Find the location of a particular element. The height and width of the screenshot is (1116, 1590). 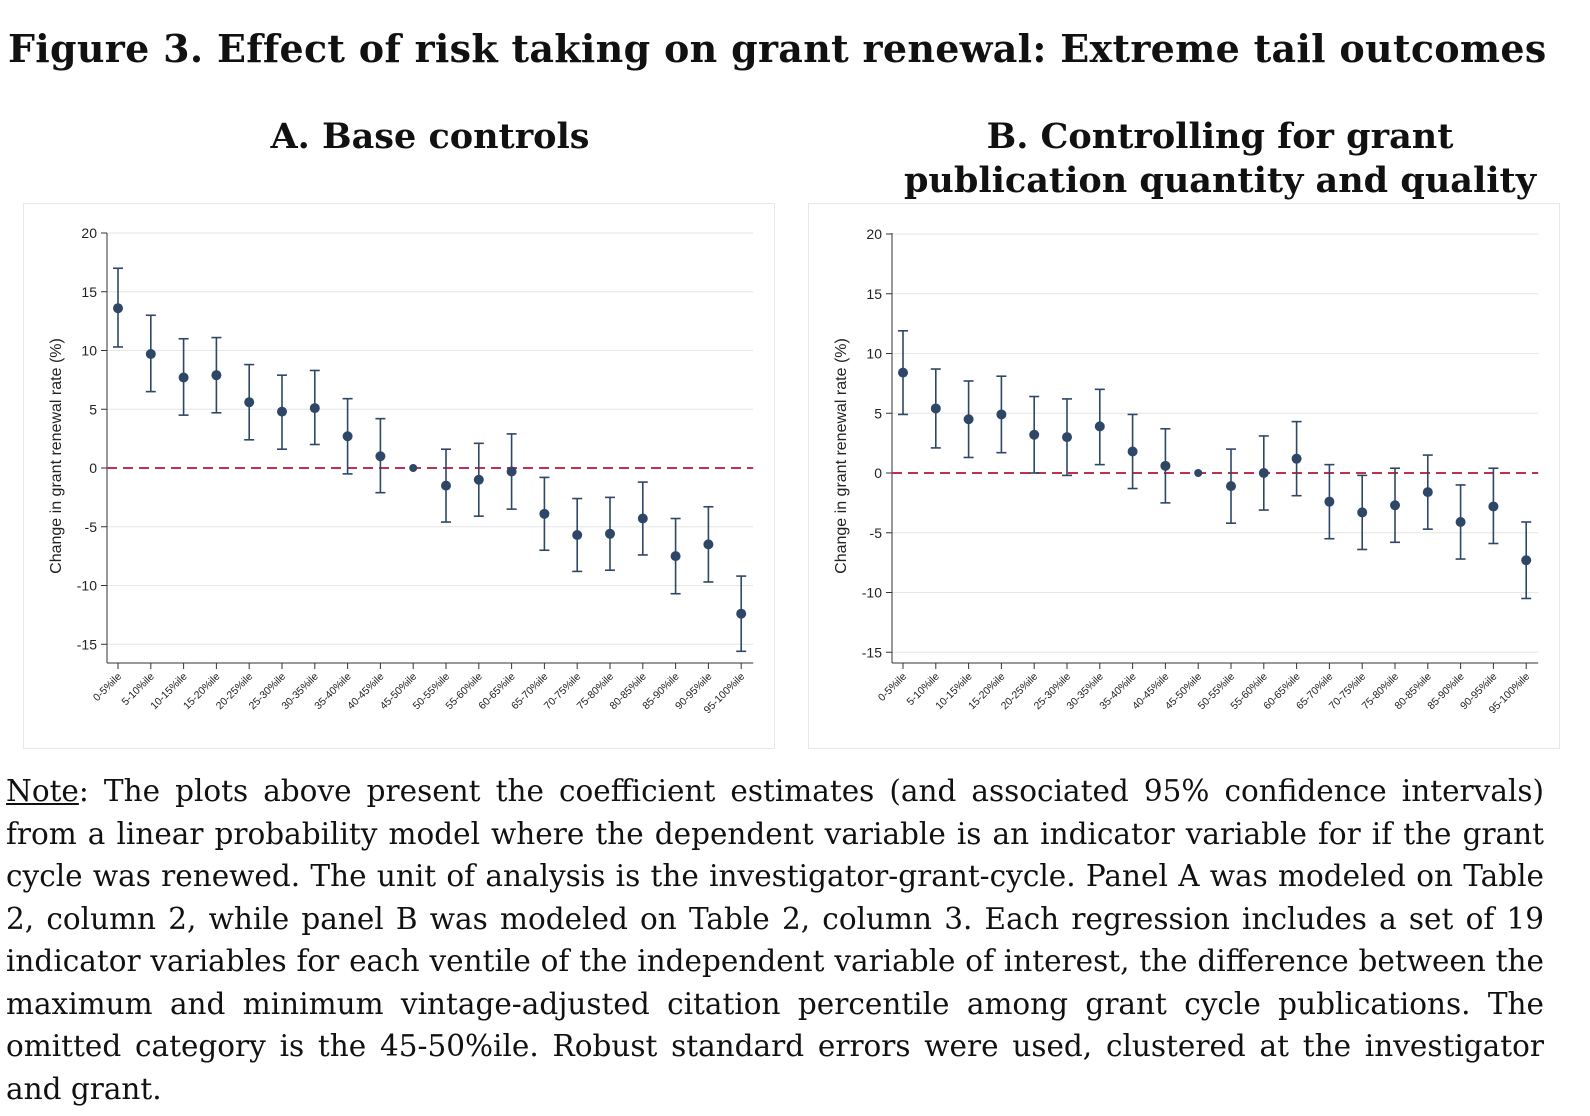

panel-a-title: A. Base controls is located at coordinates (430, 136).